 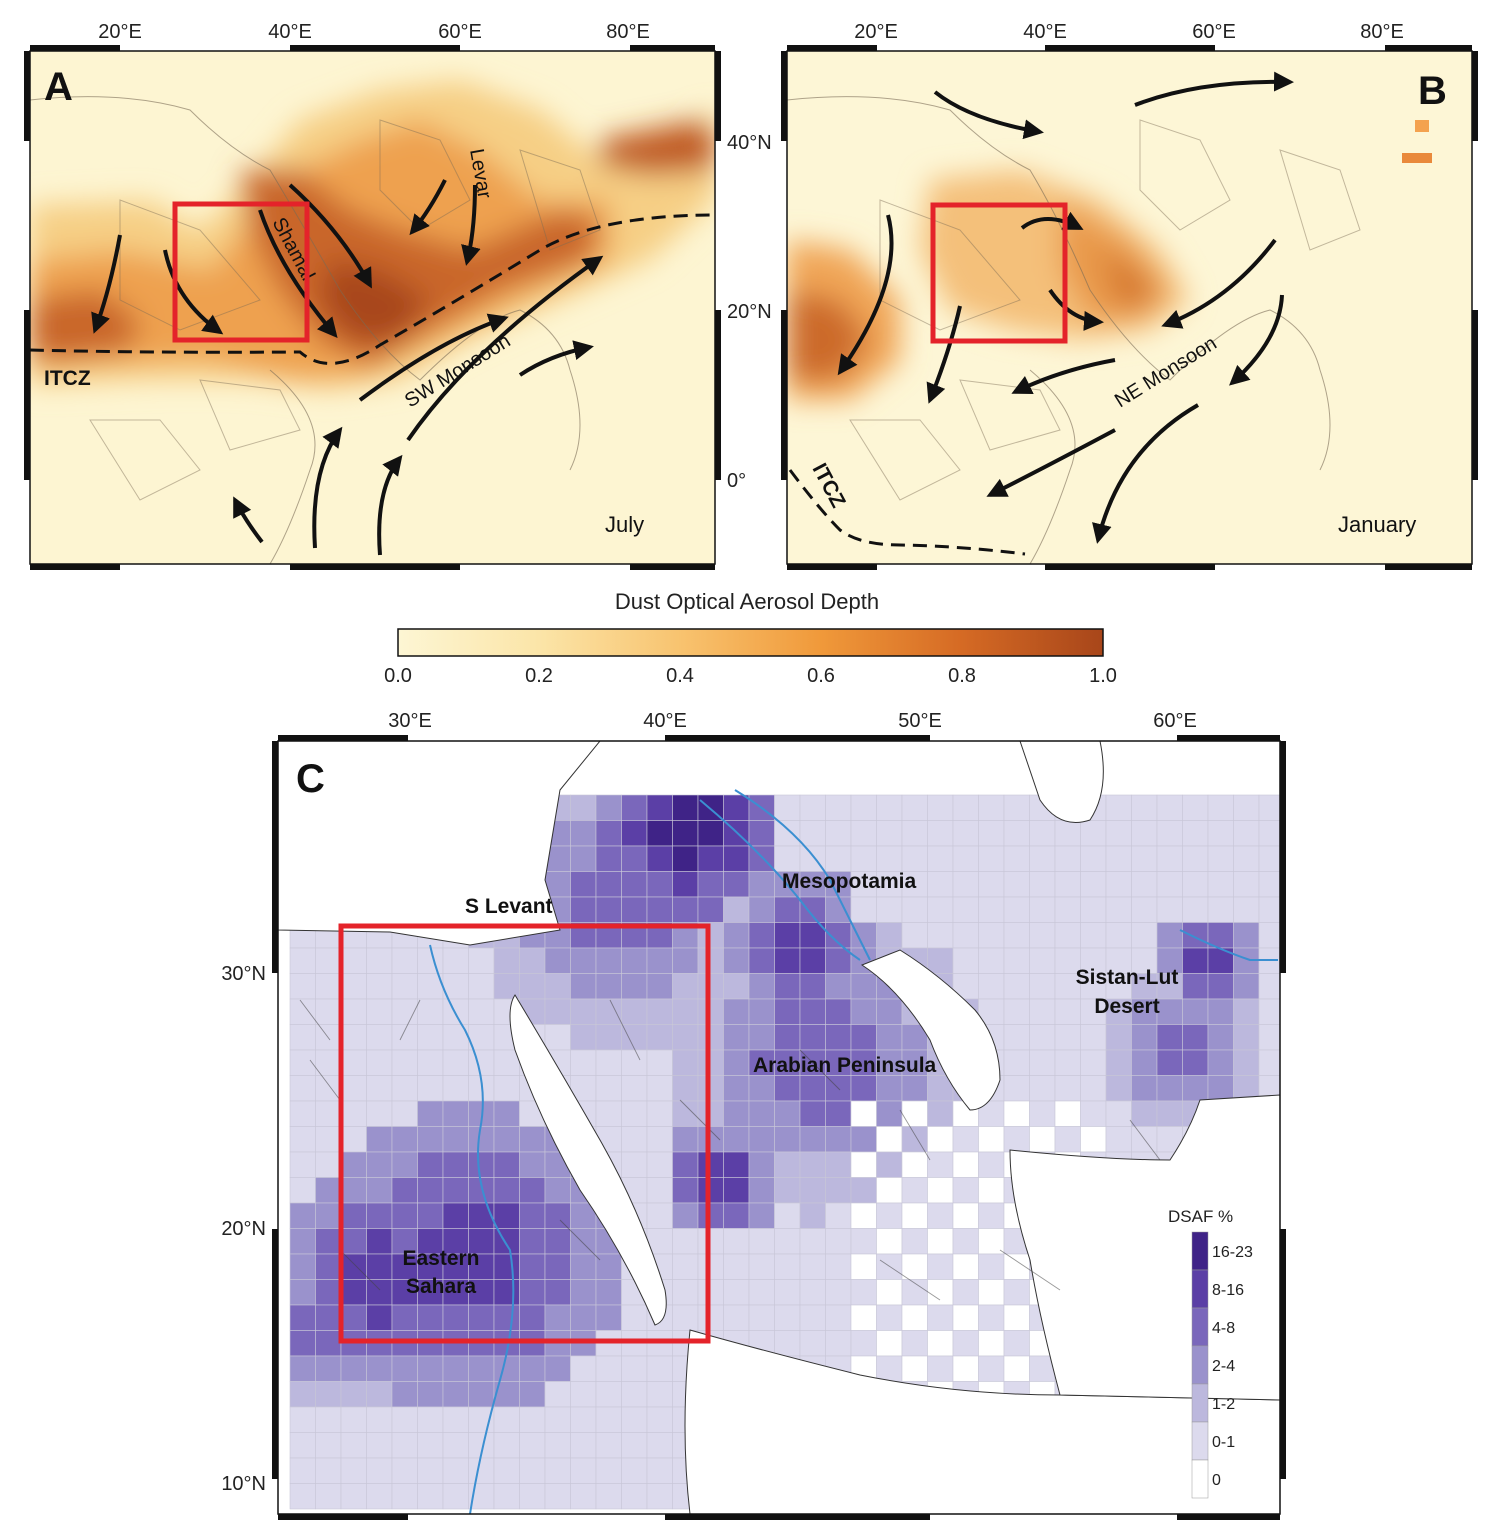 What do you see at coordinates (1228, 1290) in the screenshot?
I see `dsaf-legend-label: 8-16` at bounding box center [1228, 1290].